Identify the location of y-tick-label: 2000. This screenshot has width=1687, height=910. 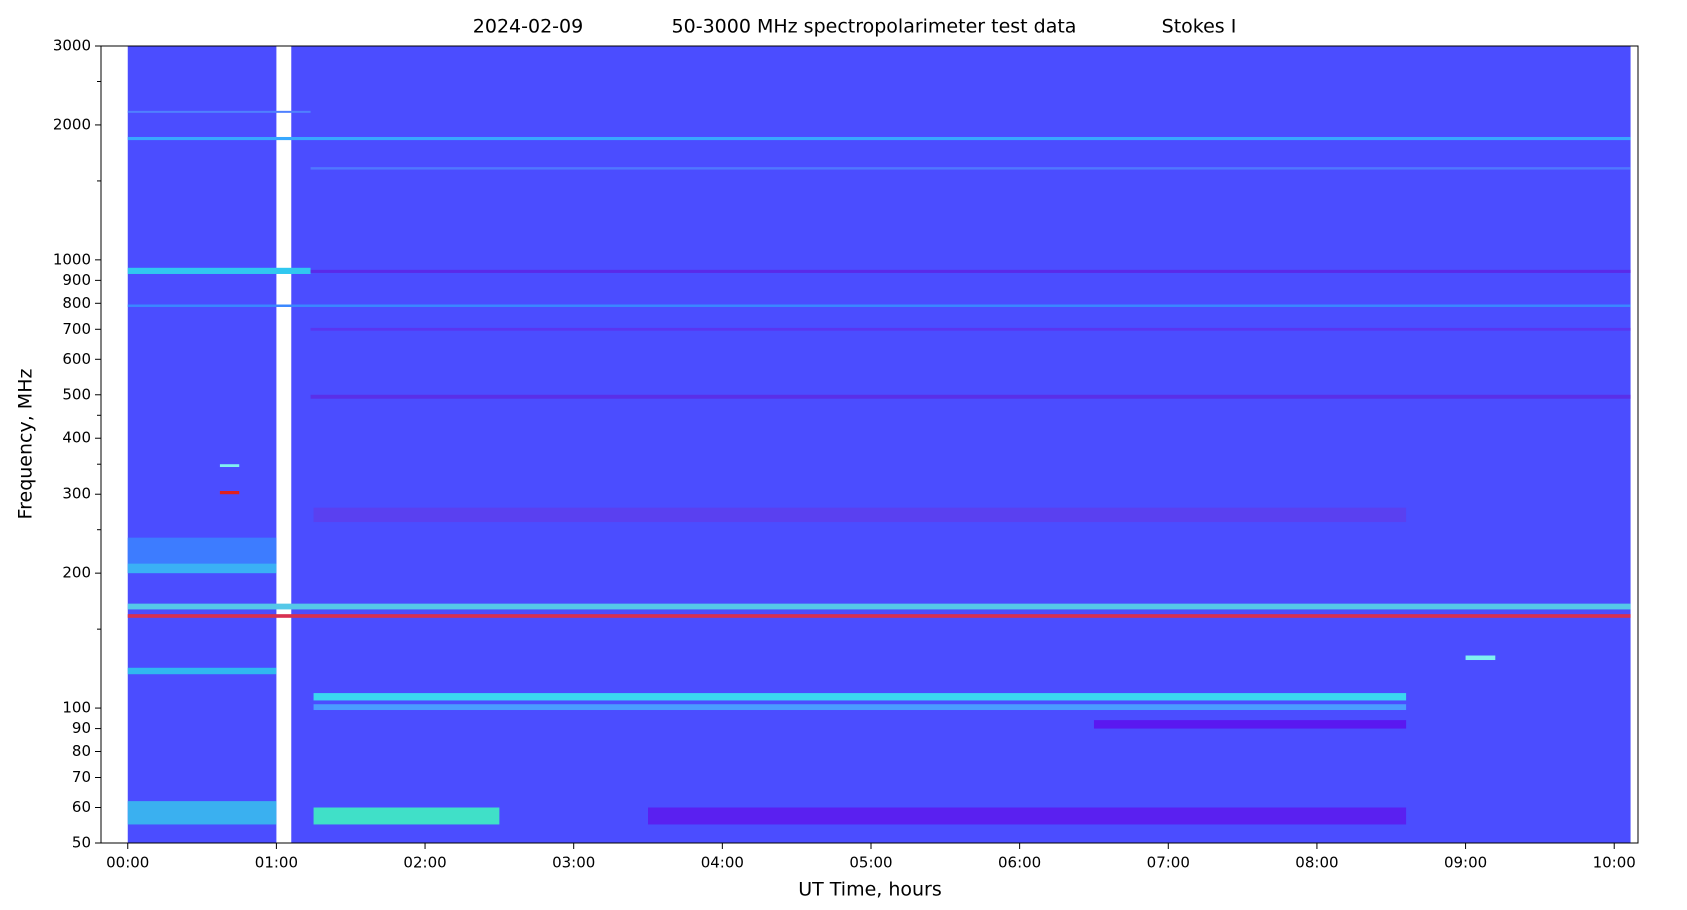
(72, 124).